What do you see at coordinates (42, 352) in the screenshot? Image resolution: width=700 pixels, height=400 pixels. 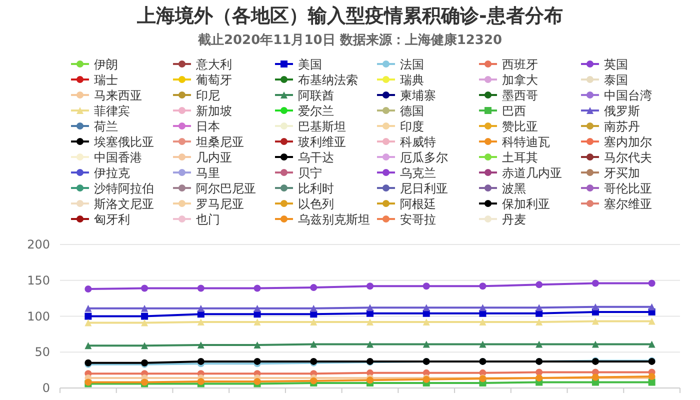 I see `y-tick-label: 50` at bounding box center [42, 352].